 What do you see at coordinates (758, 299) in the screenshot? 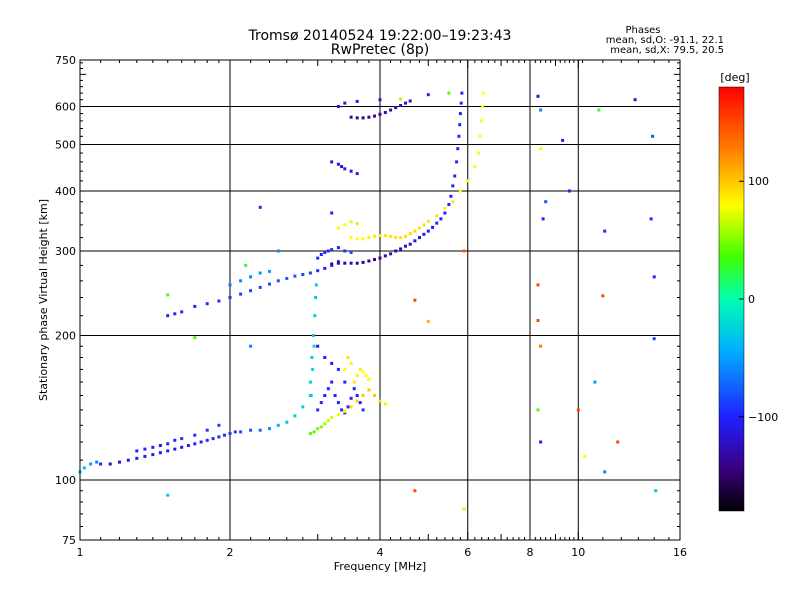
I see `colorbar-ticks: 100 0 −100` at bounding box center [758, 299].